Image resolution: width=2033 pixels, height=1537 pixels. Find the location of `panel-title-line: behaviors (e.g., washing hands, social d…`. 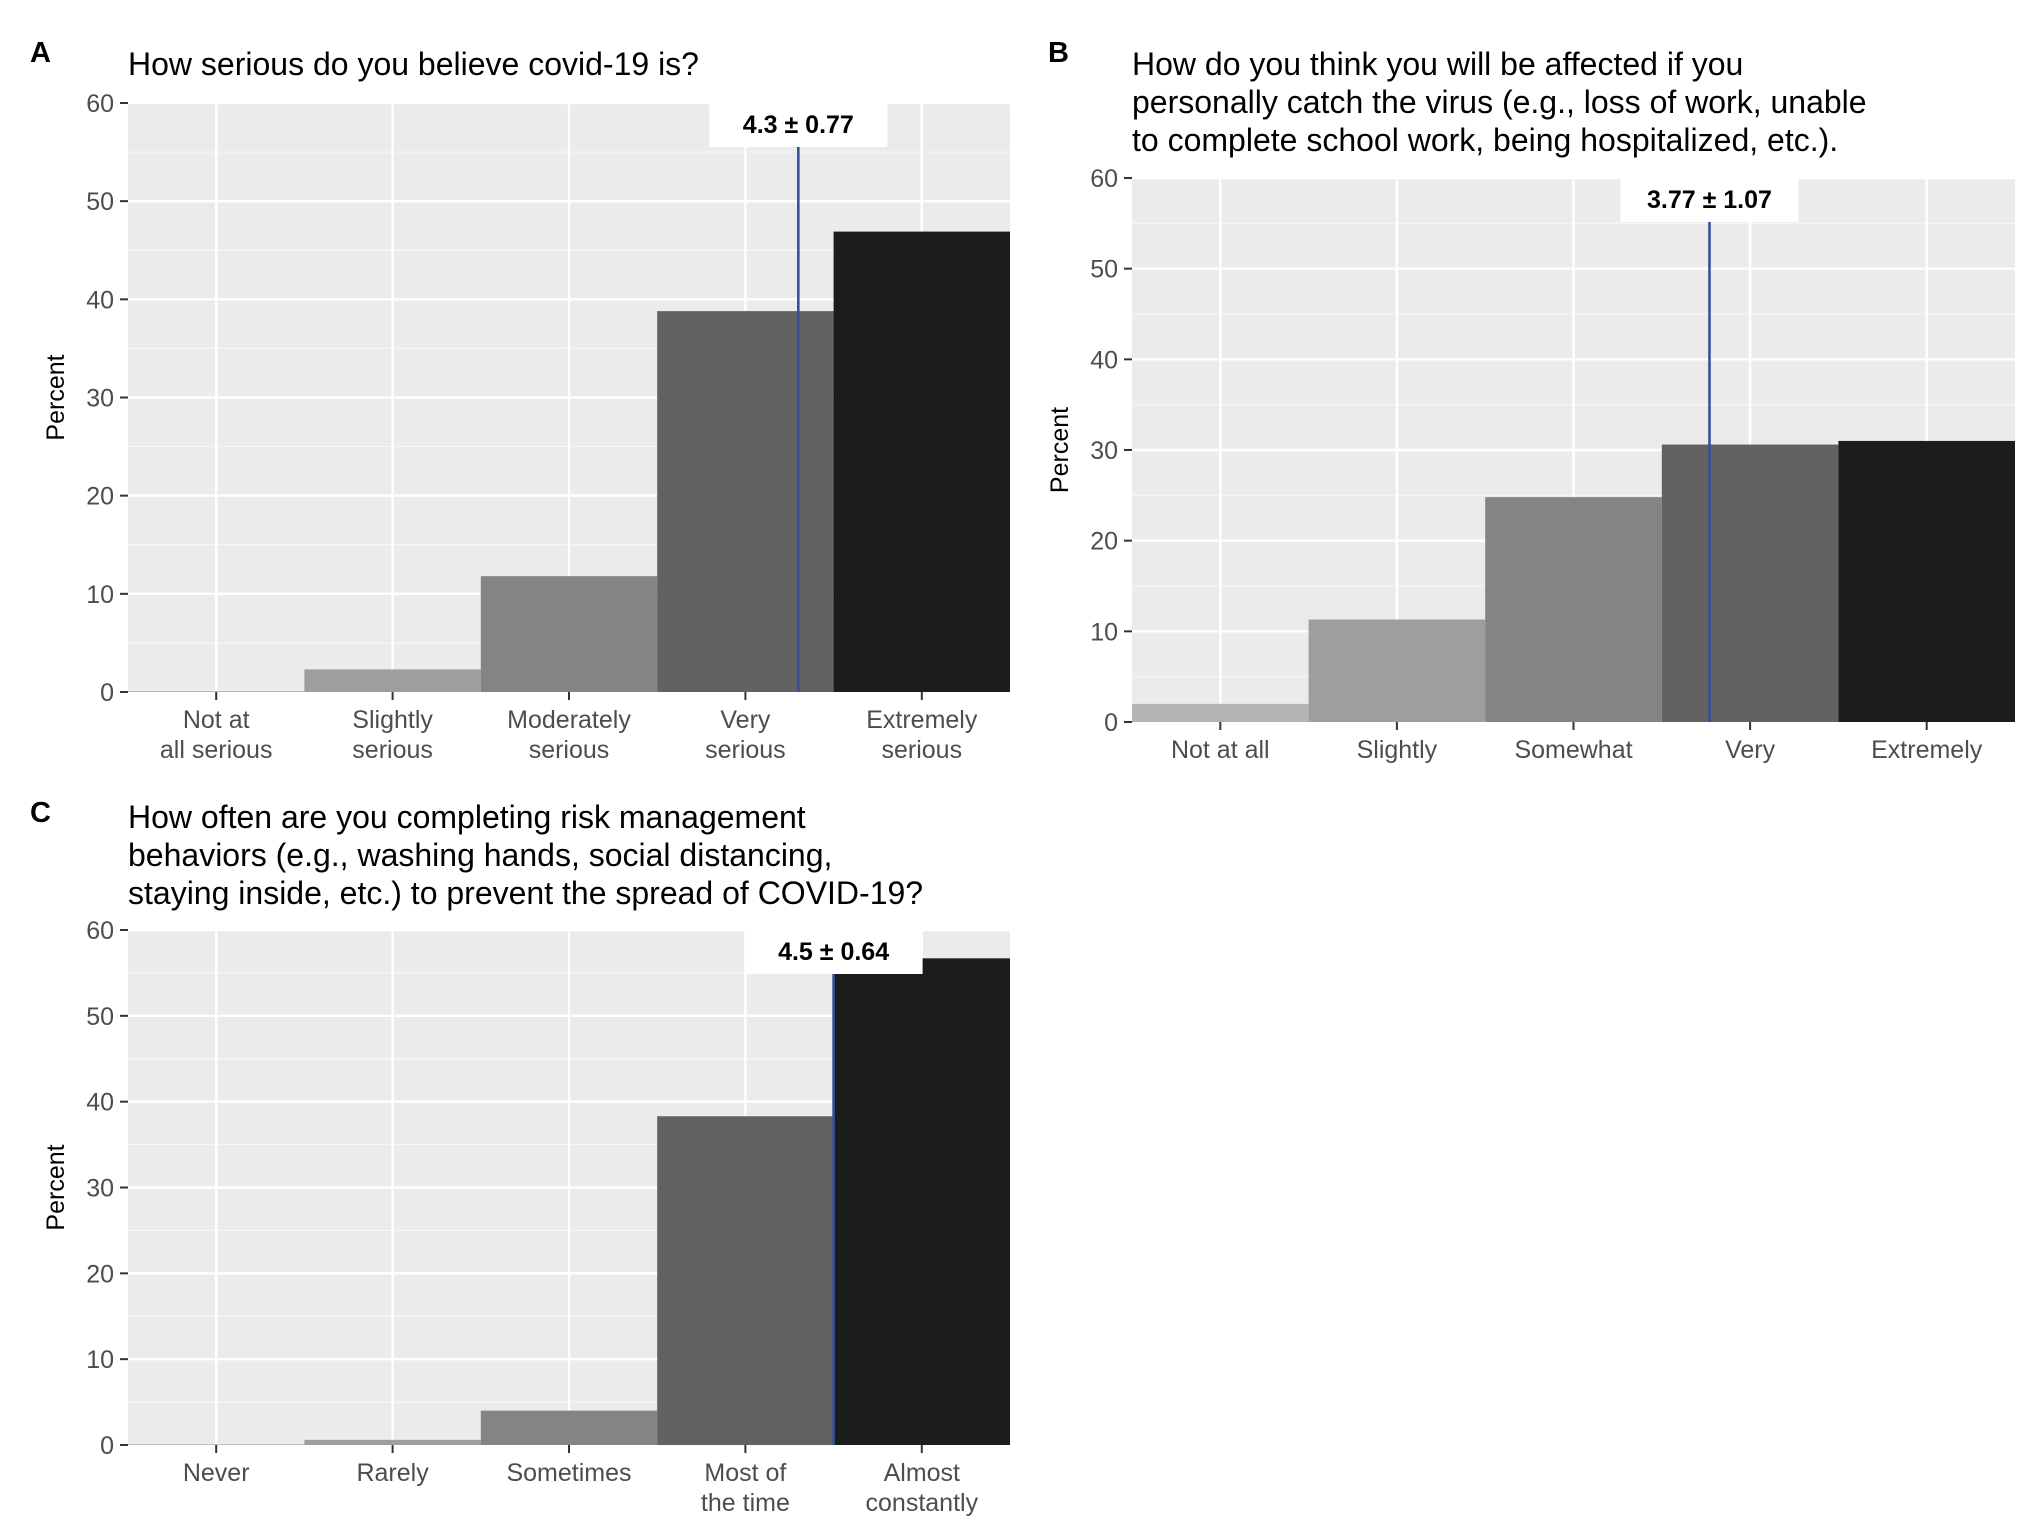

panel-title-line: behaviors (e.g., washing hands, social d… is located at coordinates (480, 855).